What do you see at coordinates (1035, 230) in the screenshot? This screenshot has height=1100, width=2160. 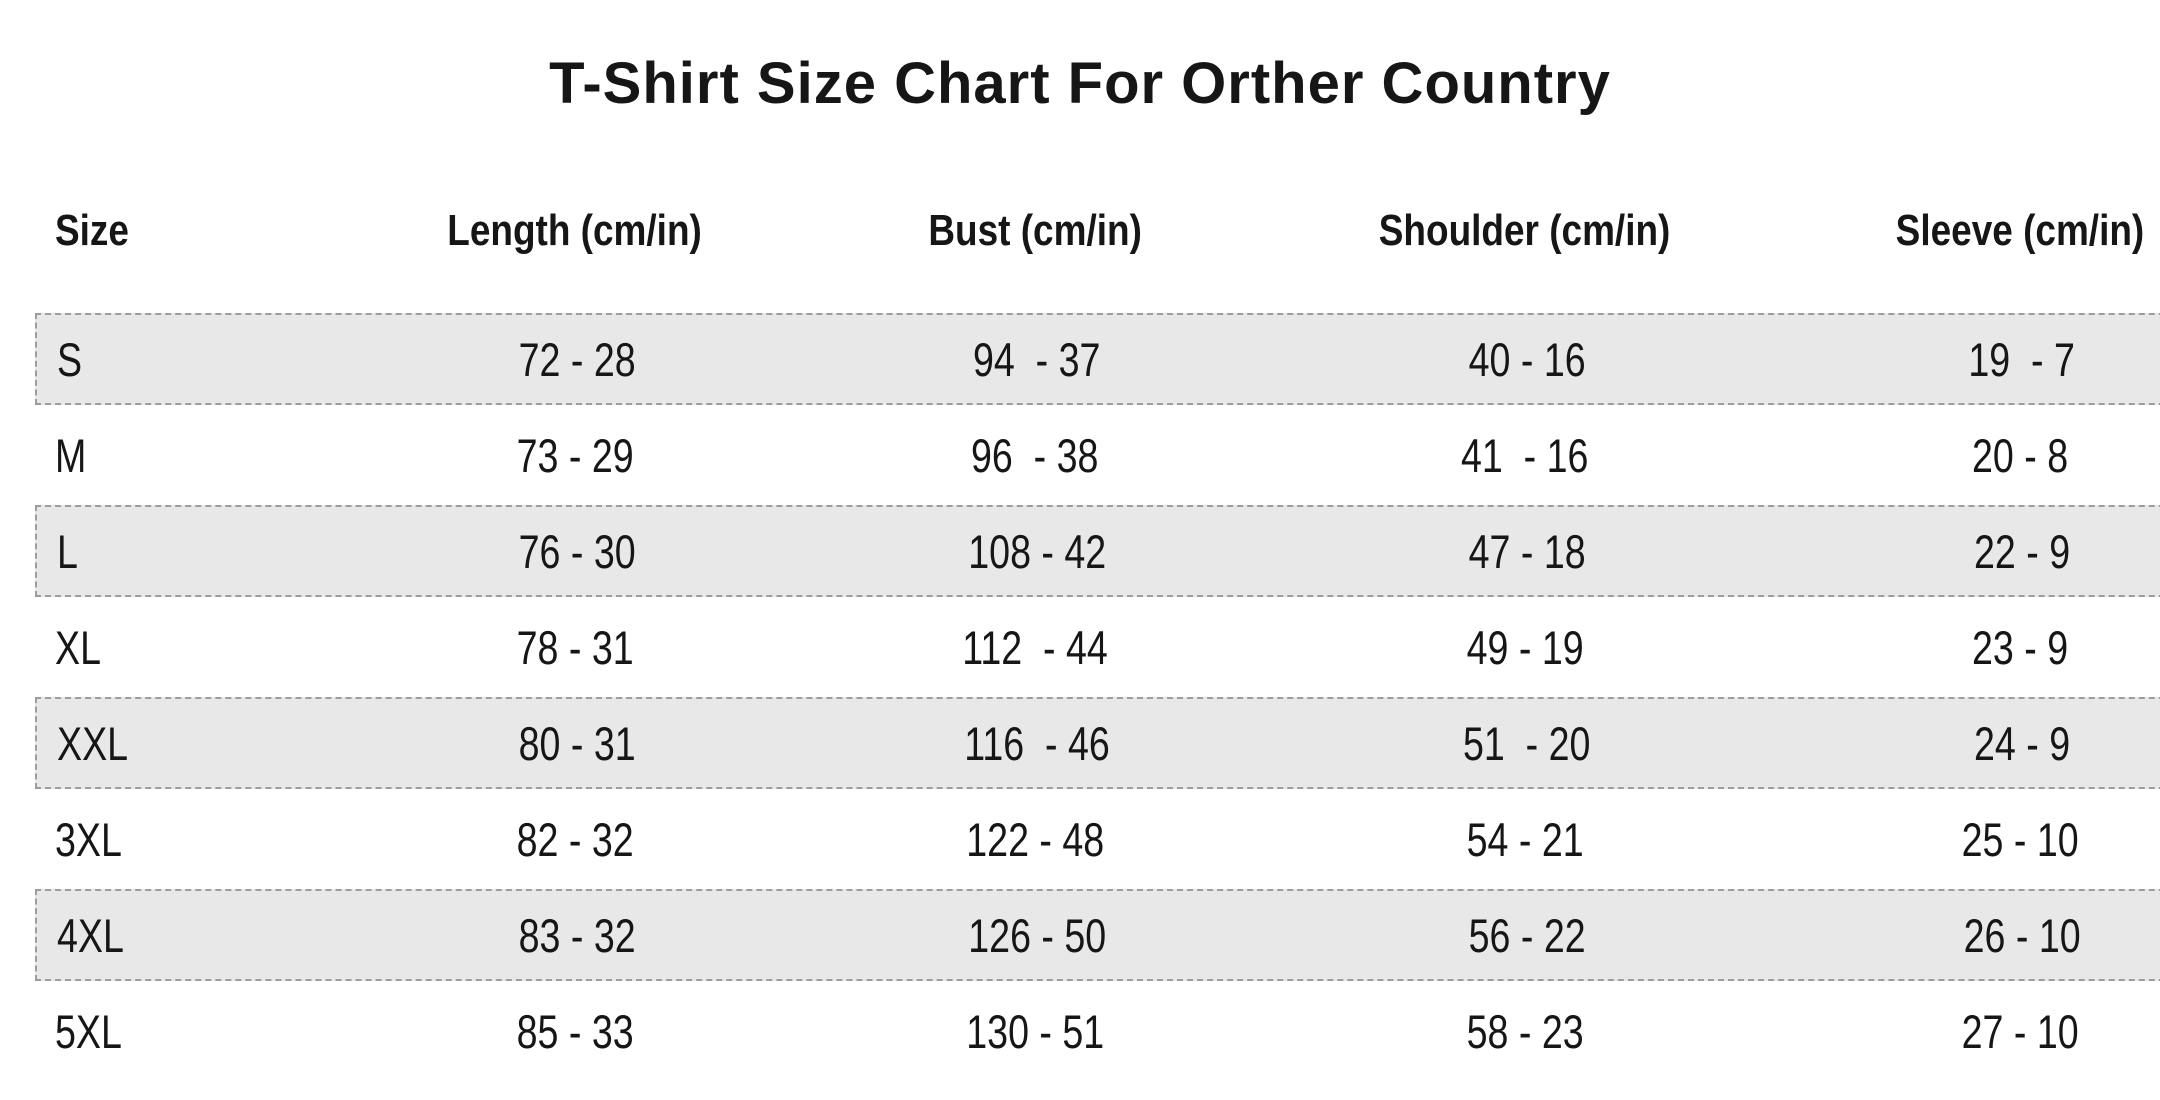 I see `column-header-bust: Bust (cm/in)` at bounding box center [1035, 230].